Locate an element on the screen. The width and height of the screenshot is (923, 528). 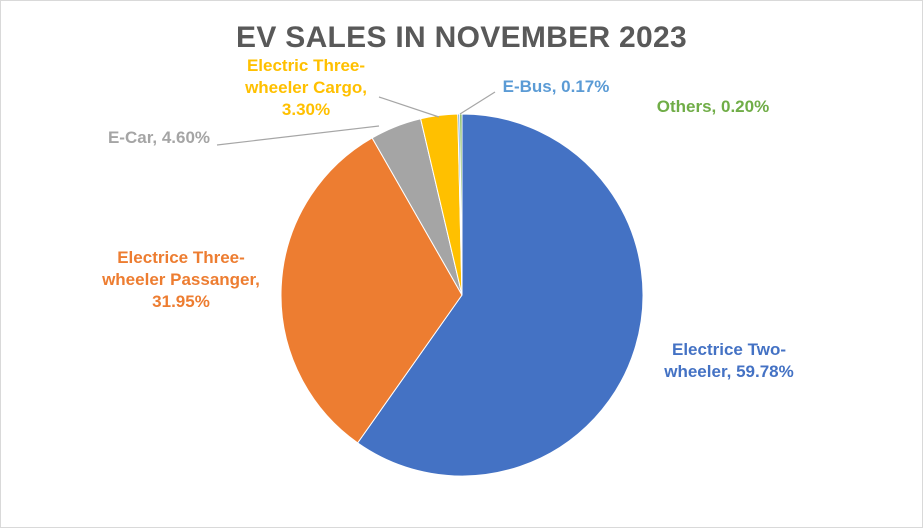
data-label: Others, 0.20% is located at coordinates (713, 106).